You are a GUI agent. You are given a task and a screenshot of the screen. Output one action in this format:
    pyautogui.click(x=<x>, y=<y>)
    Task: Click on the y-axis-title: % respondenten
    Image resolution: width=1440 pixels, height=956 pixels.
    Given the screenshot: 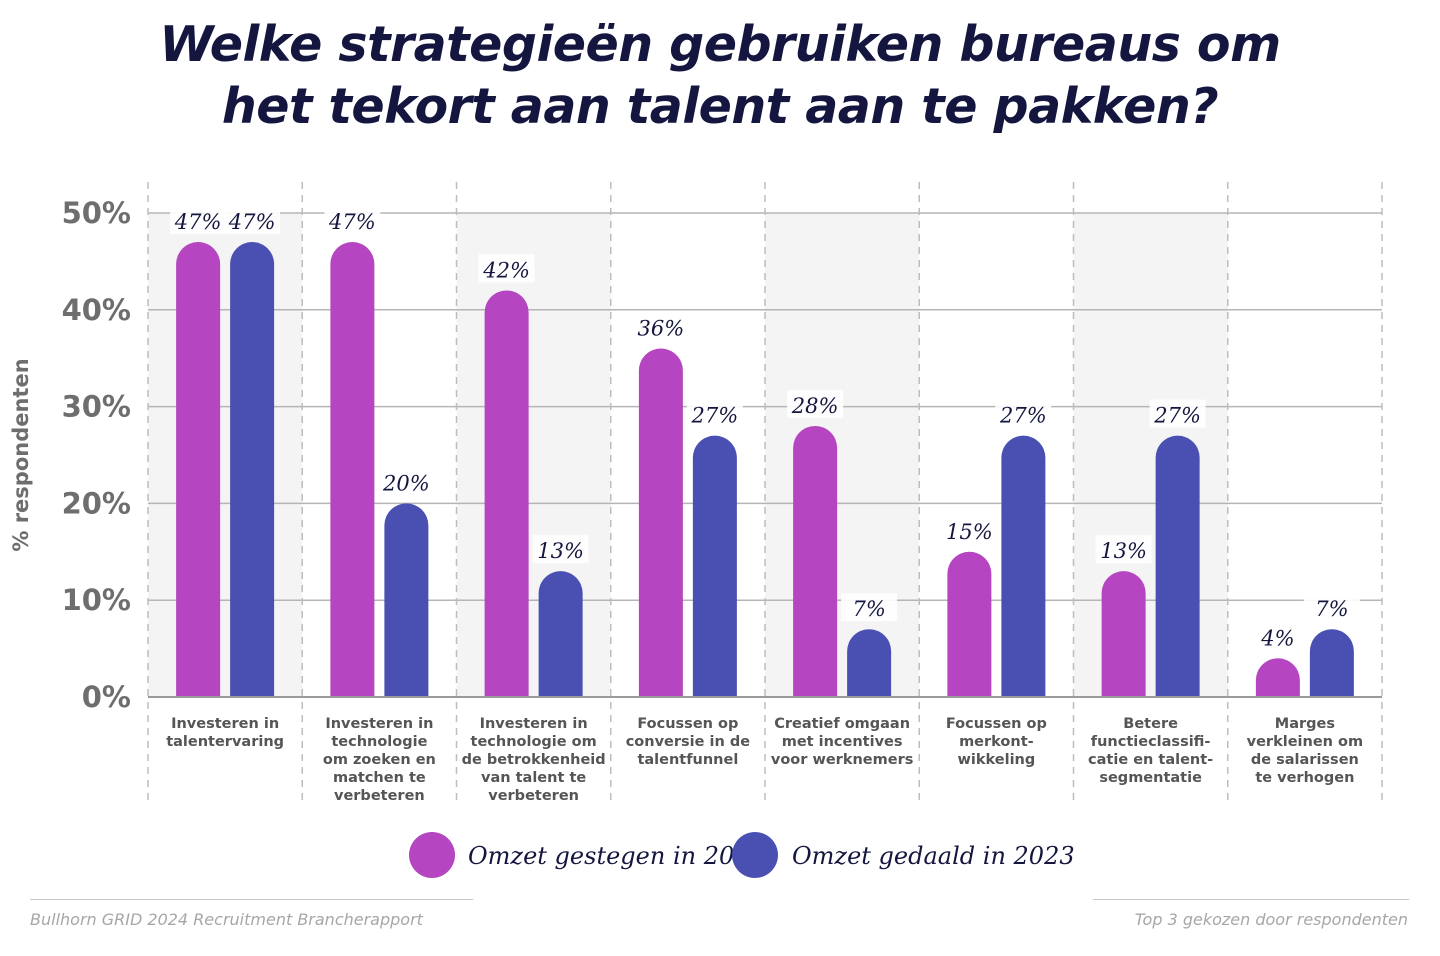 What is the action you would take?
    pyautogui.click(x=21, y=454)
    